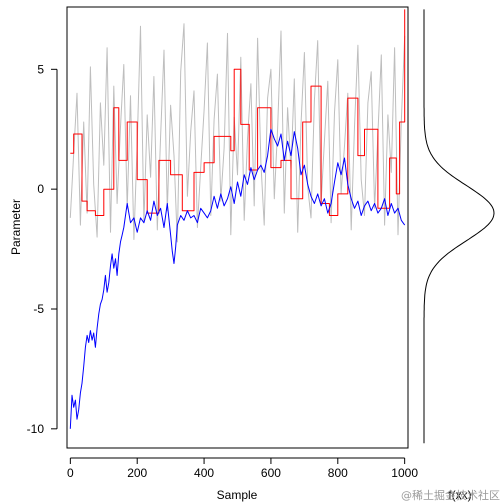  Describe the element at coordinates (70, 473) in the screenshot. I see `x-tick-label: 0` at that location.